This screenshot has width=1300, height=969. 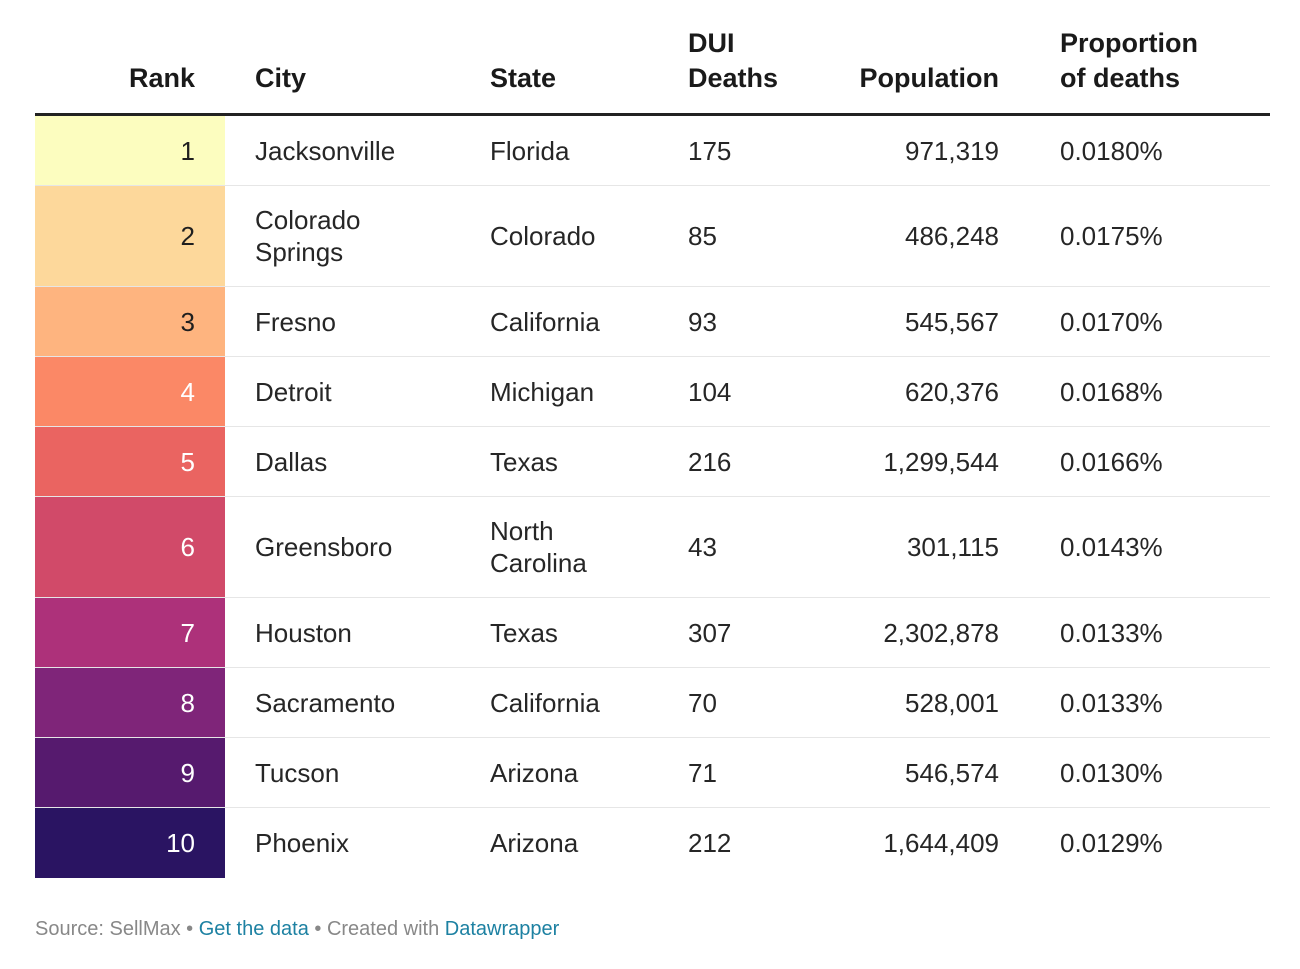 I want to click on population-cell: 1,644,409, so click(x=941, y=843).